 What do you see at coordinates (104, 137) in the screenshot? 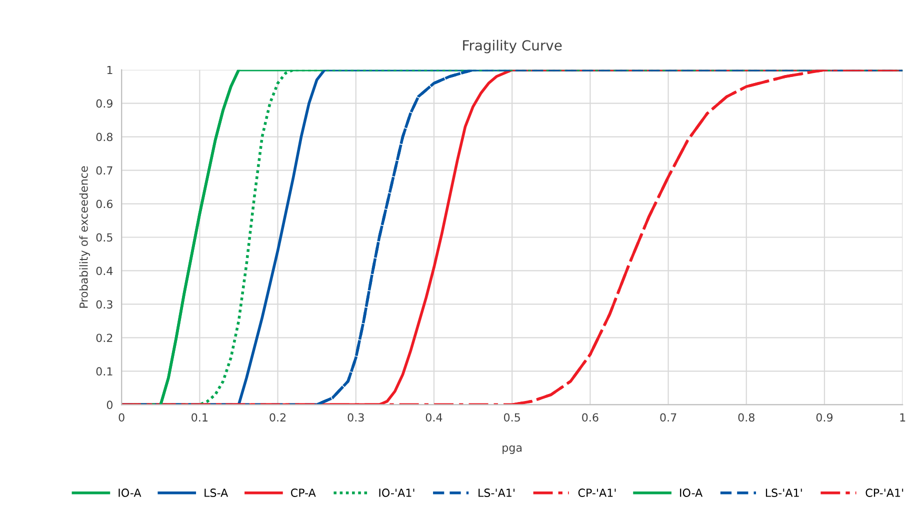
I see `y-tick-label: 0.8` at bounding box center [104, 137].